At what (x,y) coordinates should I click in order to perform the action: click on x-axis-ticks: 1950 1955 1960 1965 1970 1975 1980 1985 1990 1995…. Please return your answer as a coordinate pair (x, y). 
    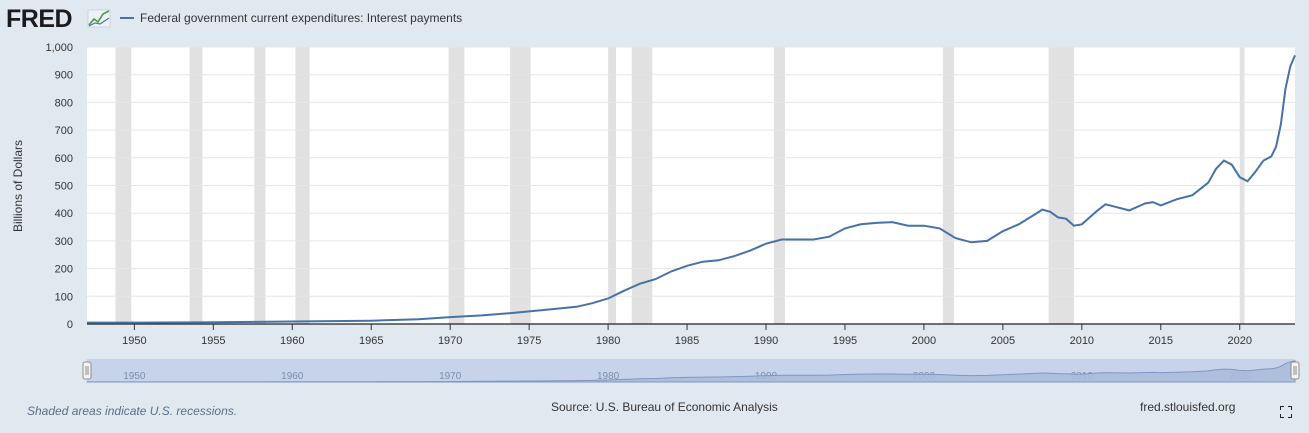
    Looking at the image, I should click on (687, 335).